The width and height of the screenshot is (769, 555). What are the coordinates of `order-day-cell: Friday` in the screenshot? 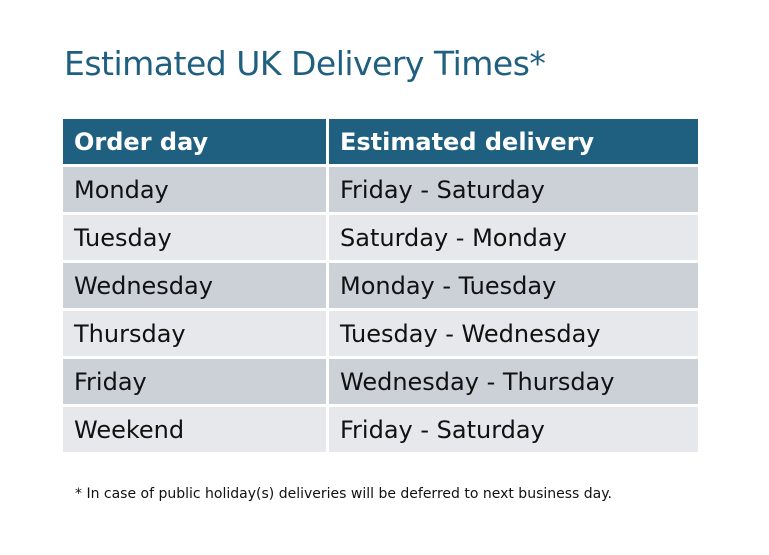 It's located at (194, 381).